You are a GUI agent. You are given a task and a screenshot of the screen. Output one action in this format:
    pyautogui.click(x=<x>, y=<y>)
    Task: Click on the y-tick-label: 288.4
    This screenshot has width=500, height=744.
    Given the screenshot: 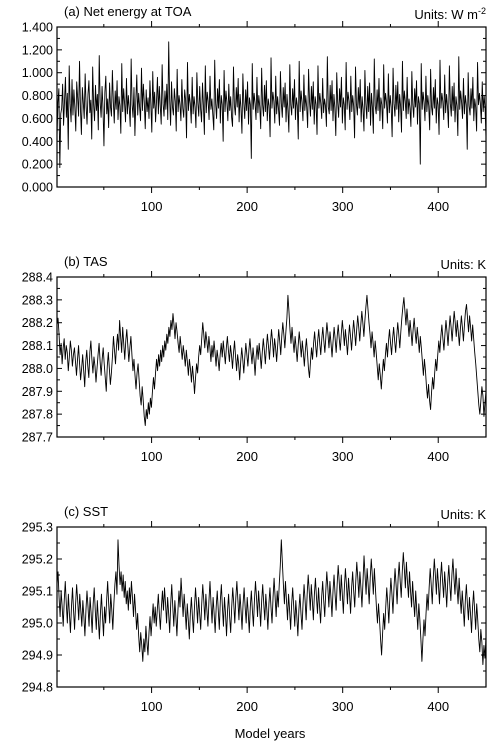 What is the action you would take?
    pyautogui.click(x=37, y=278)
    